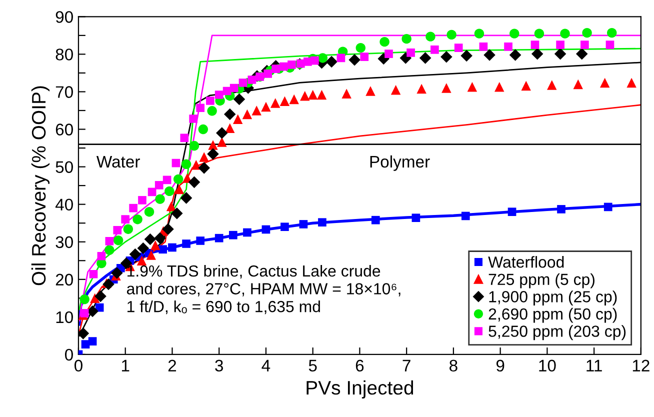  I want to click on y-tick-label: 50, so click(64, 167).